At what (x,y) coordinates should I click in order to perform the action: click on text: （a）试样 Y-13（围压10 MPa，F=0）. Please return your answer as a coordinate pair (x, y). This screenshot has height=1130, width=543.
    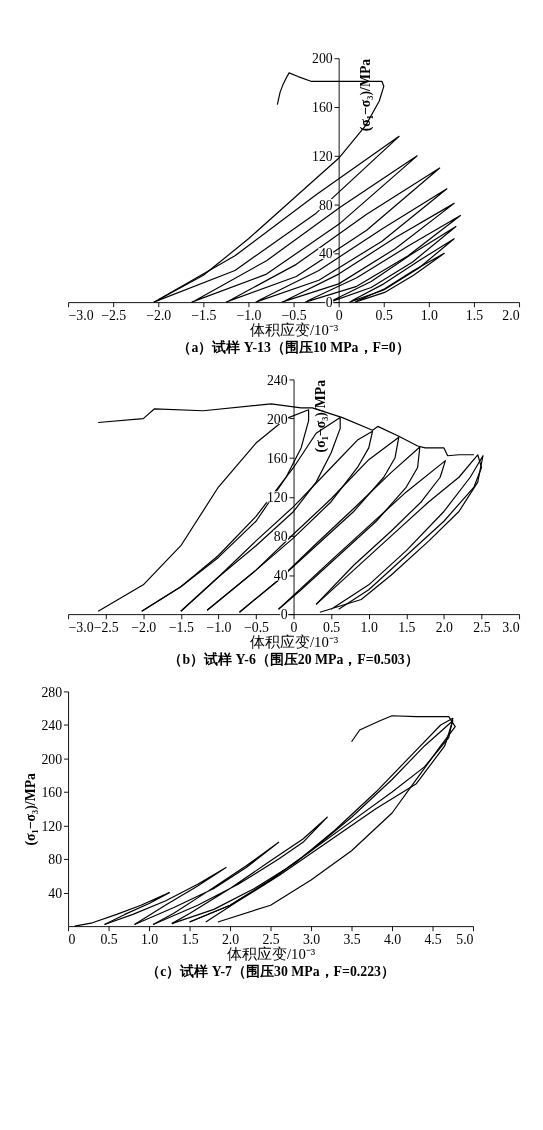
    Looking at the image, I should click on (293, 347).